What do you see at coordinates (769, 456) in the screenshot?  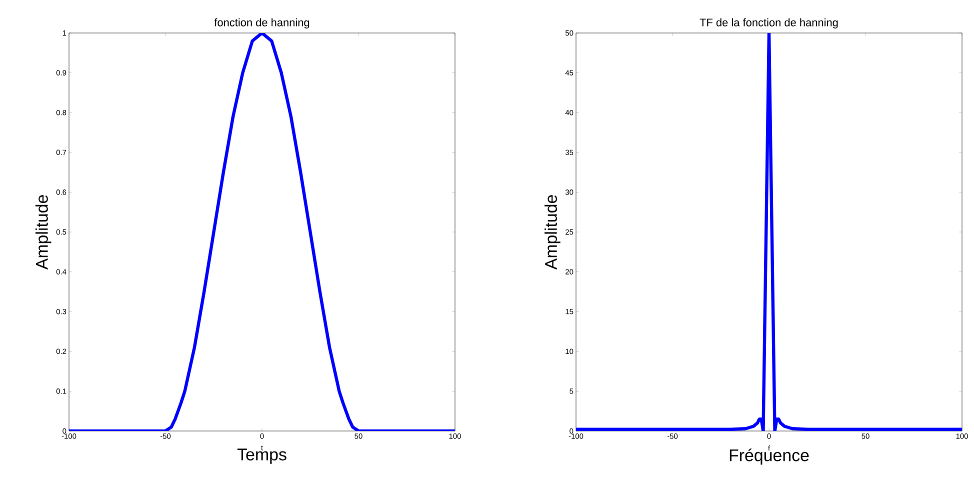 I see `x-axis-title: Fréquence` at bounding box center [769, 456].